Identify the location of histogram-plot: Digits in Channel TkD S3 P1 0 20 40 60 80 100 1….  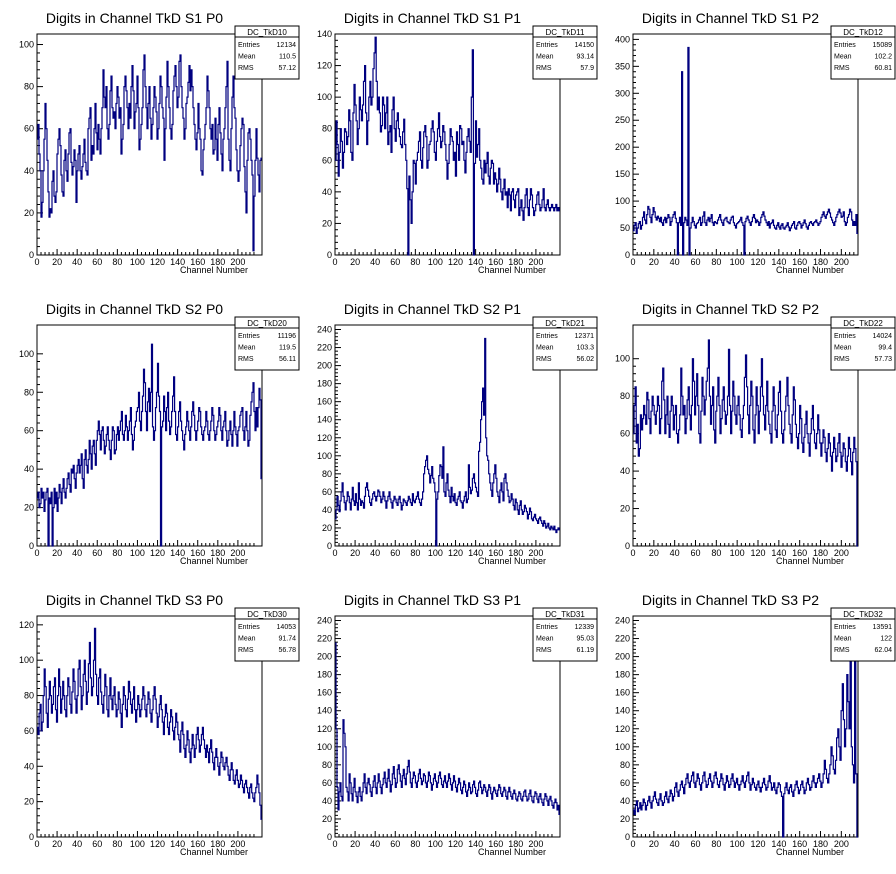
(457, 724).